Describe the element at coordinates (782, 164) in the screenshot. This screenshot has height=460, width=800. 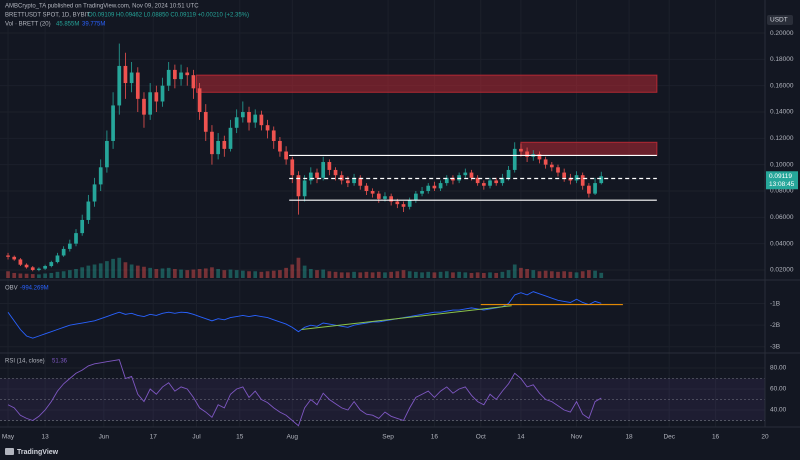
I see `y-tick-label: 0.10000` at that location.